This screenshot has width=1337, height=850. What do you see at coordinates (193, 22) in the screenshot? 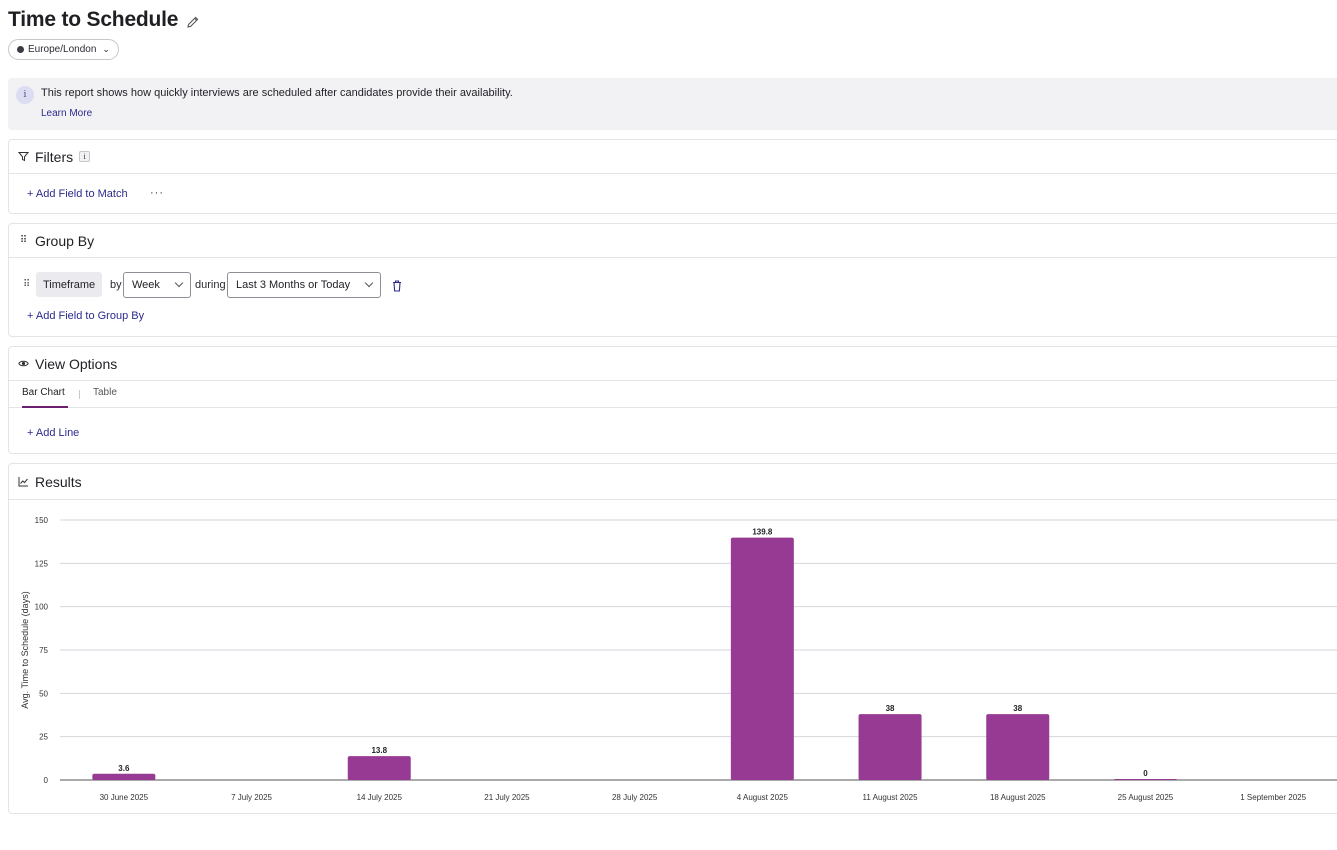
I see `pencil-icon` at bounding box center [193, 22].